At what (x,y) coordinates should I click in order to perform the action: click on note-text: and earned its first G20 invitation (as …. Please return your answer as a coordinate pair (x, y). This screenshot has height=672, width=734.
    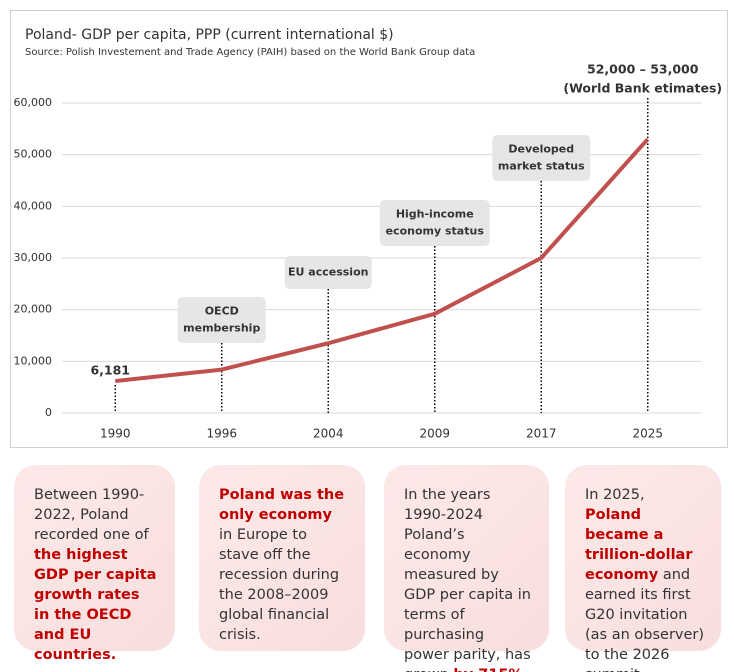
    Looking at the image, I should click on (645, 619).